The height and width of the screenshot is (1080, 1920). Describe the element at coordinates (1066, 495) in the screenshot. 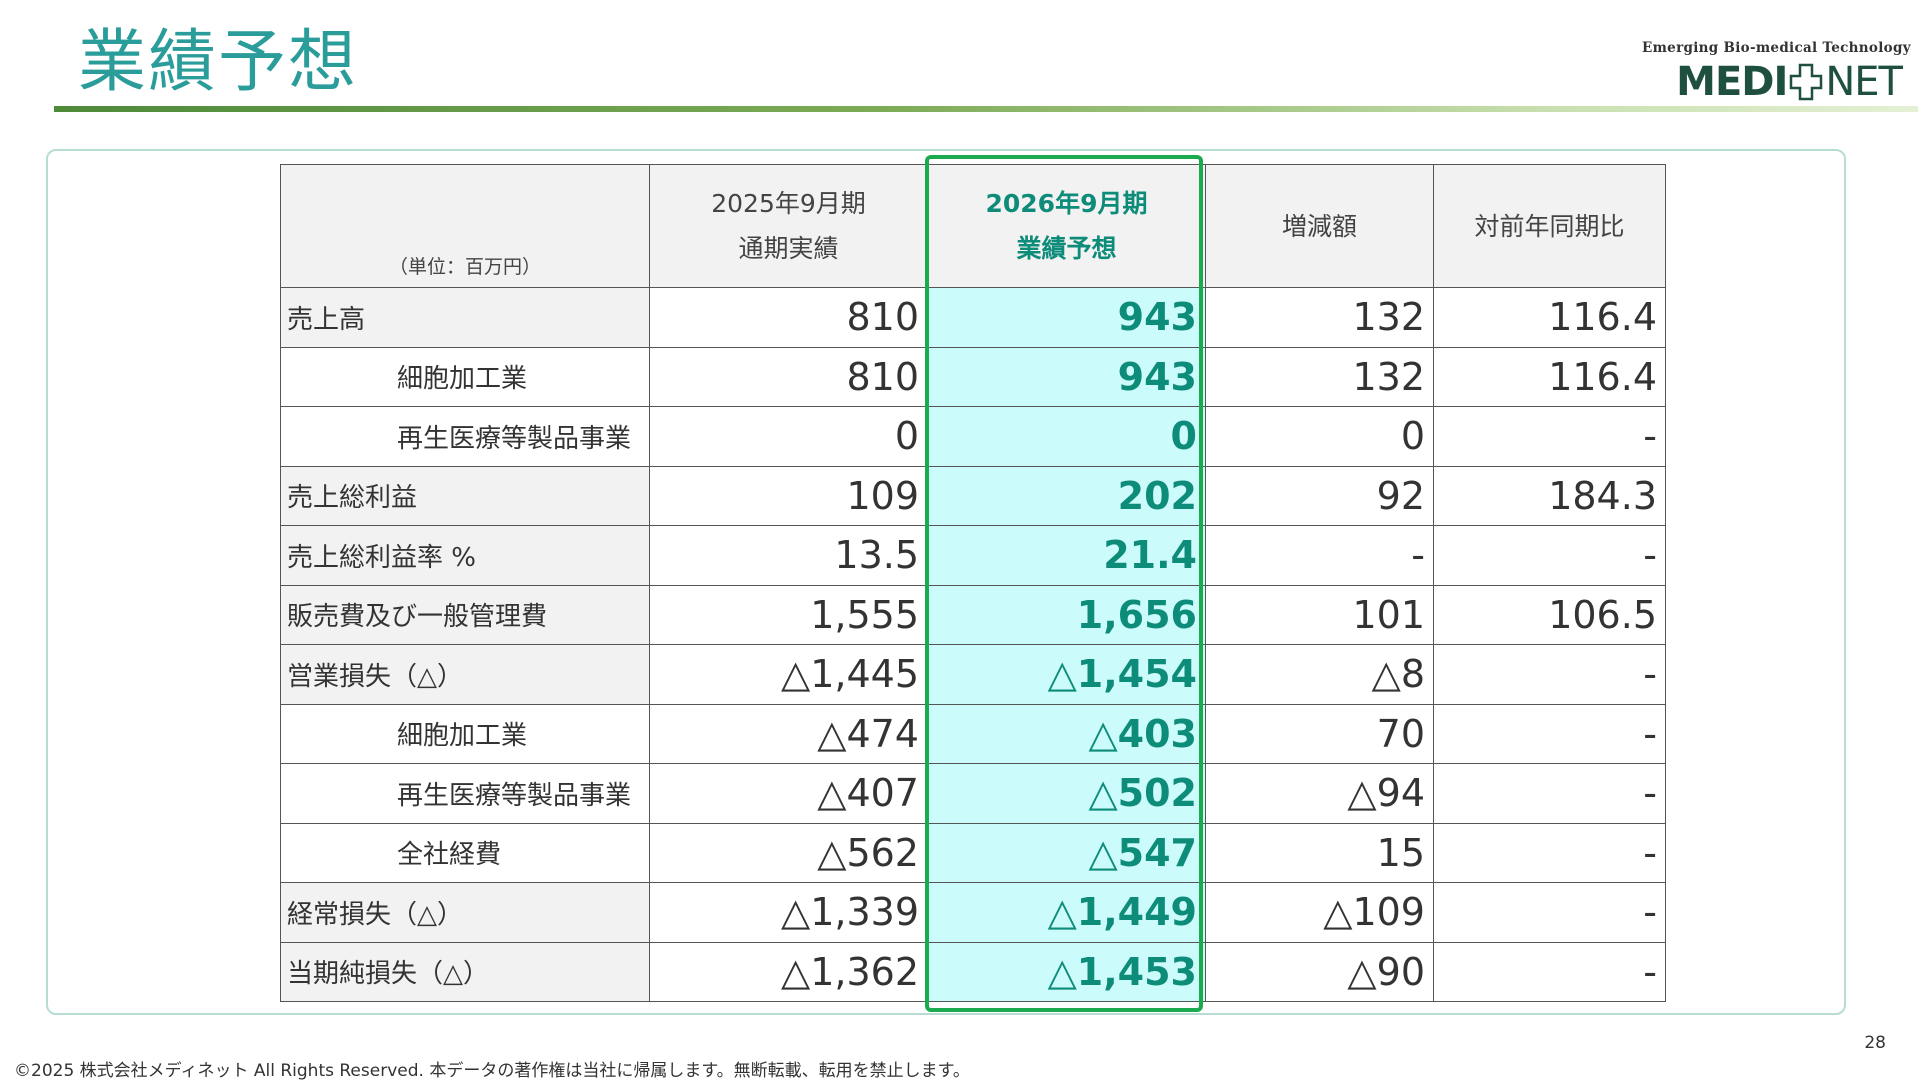

I see `cell-forecast: 202` at that location.